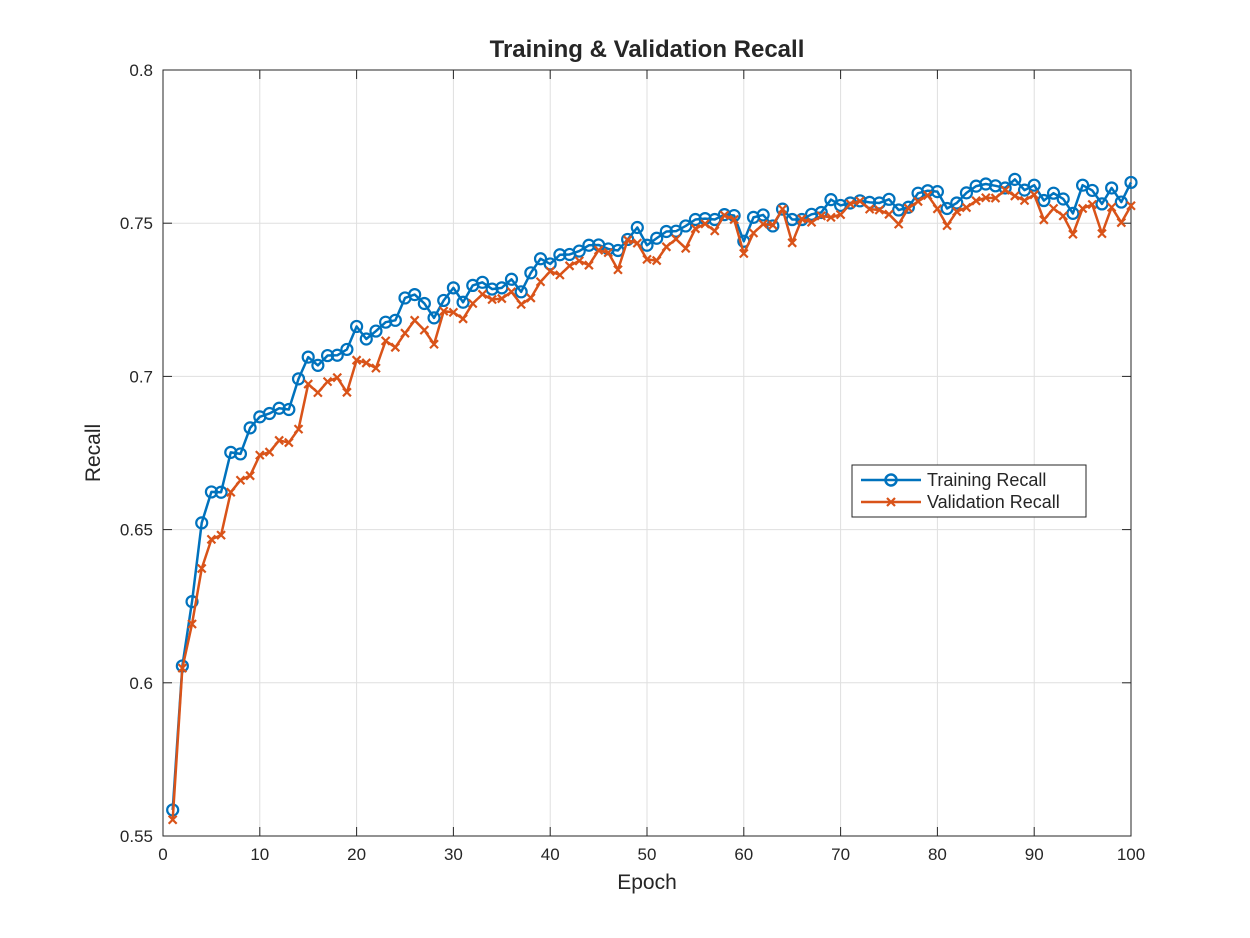 This screenshot has height=938, width=1250. I want to click on legend-label-validation: Validation Recall, so click(993, 502).